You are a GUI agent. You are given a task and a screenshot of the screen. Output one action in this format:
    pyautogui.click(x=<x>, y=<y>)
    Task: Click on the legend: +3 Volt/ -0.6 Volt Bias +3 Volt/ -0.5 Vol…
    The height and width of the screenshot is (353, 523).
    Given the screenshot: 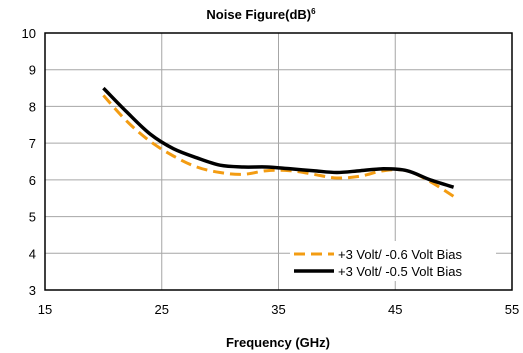 What is the action you would take?
    pyautogui.click(x=393, y=261)
    